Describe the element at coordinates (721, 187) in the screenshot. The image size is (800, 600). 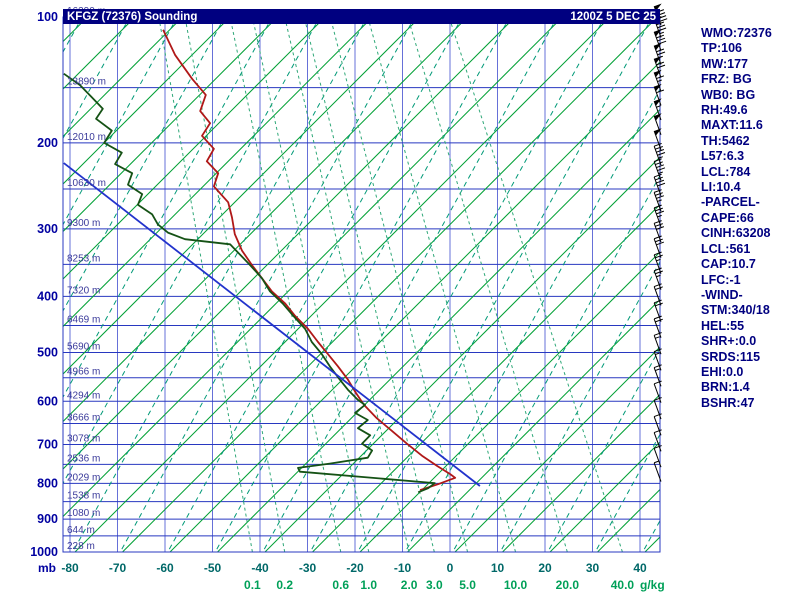
I see `stat-line: LI:10.4` at that location.